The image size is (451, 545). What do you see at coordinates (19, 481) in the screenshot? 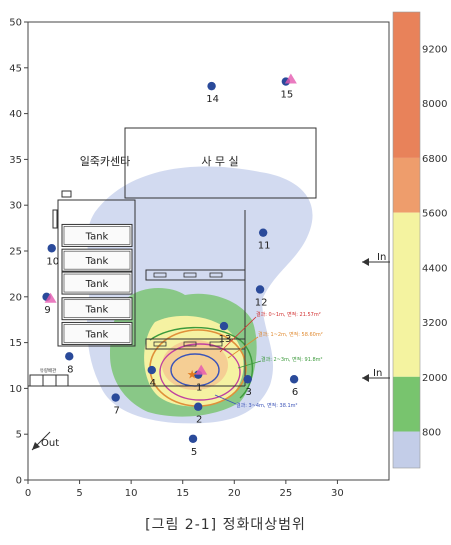
I see `y-tick-label: 0` at bounding box center [19, 481].